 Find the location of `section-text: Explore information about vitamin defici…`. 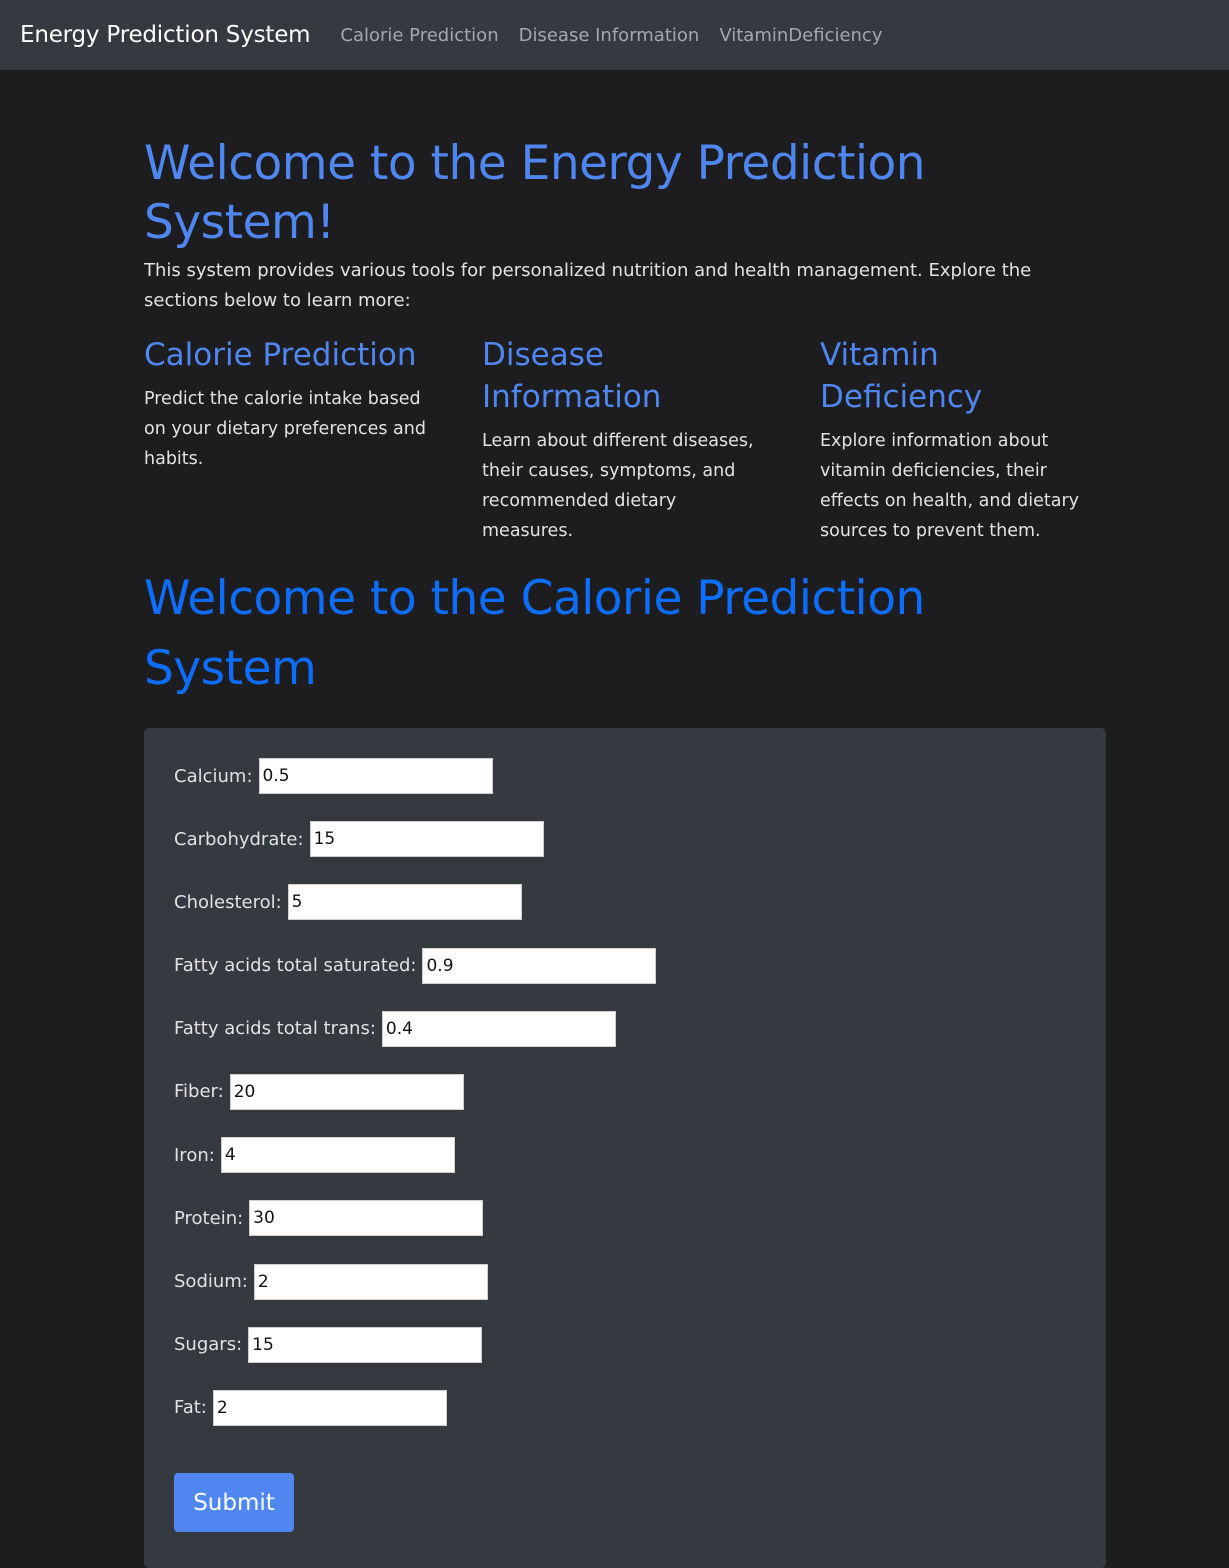

section-text: Explore information about vitamin defici… is located at coordinates (949, 486).